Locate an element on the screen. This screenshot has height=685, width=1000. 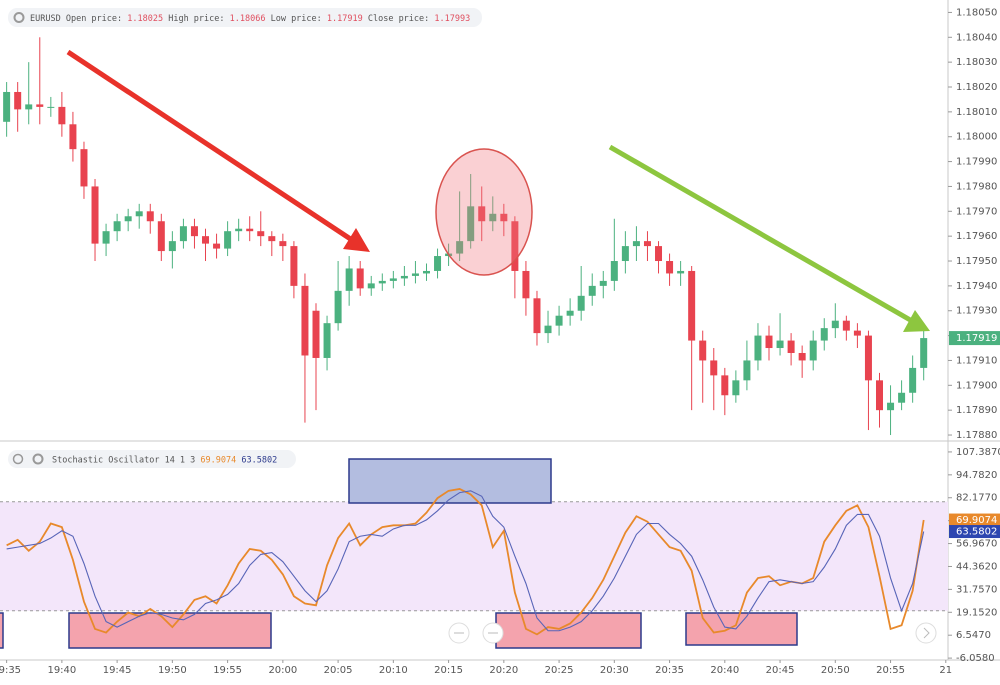
legend-label: Low price: is located at coordinates (296, 19).